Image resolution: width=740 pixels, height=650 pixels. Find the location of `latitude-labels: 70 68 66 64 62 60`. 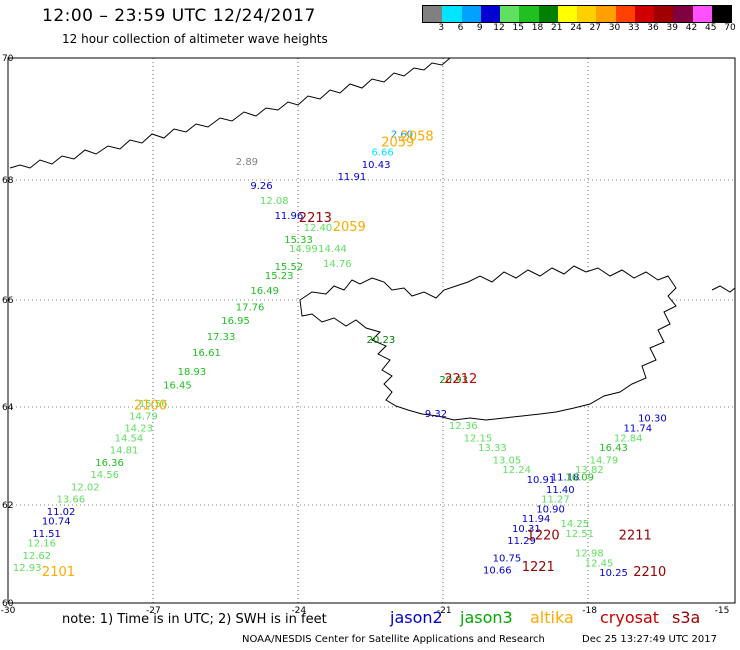

latitude-labels: 70 68 66 64 62 60 is located at coordinates (8, 331).